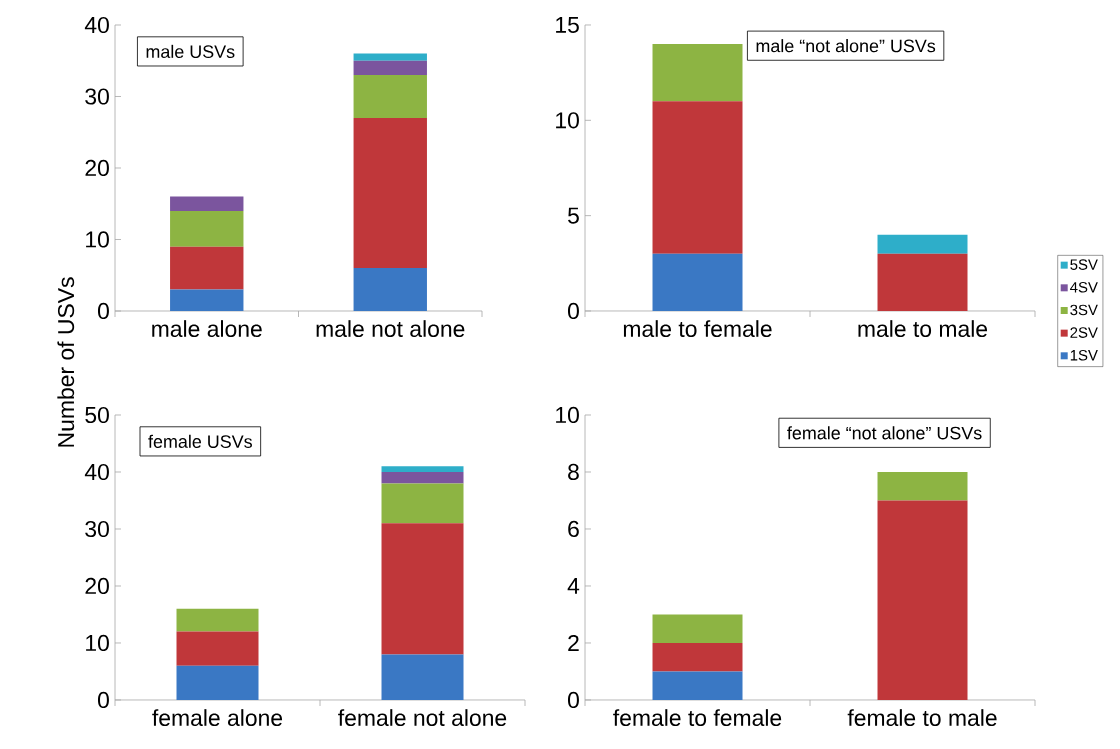 The width and height of the screenshot is (1120, 749). I want to click on x-tick-label: male to male, so click(923, 328).